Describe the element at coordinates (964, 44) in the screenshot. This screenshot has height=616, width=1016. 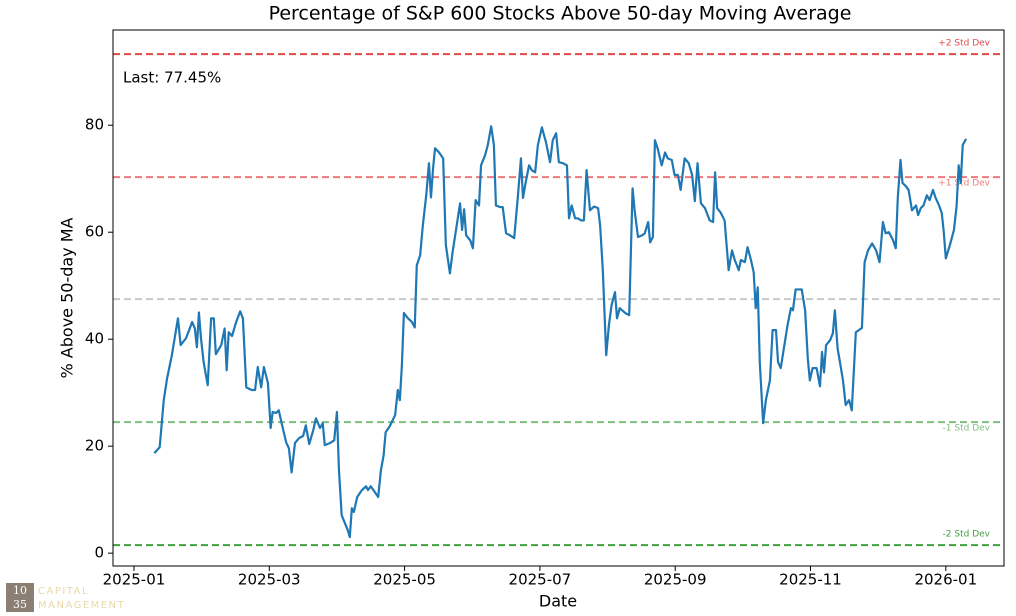
I see `reference-label: +2 Std Dev` at that location.